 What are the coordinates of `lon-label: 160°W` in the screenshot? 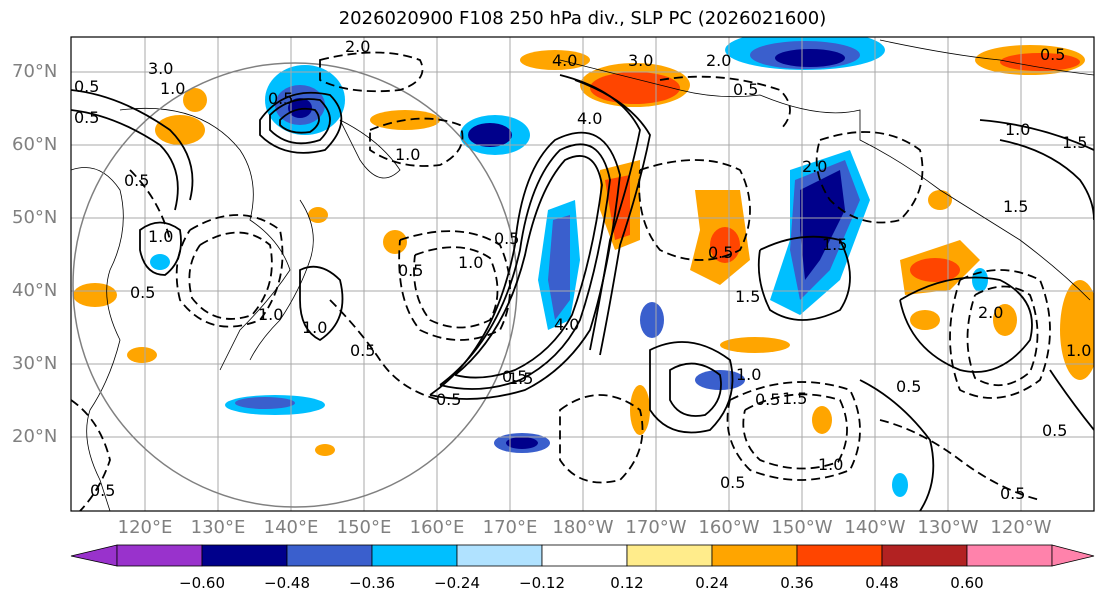 It's located at (729, 527).